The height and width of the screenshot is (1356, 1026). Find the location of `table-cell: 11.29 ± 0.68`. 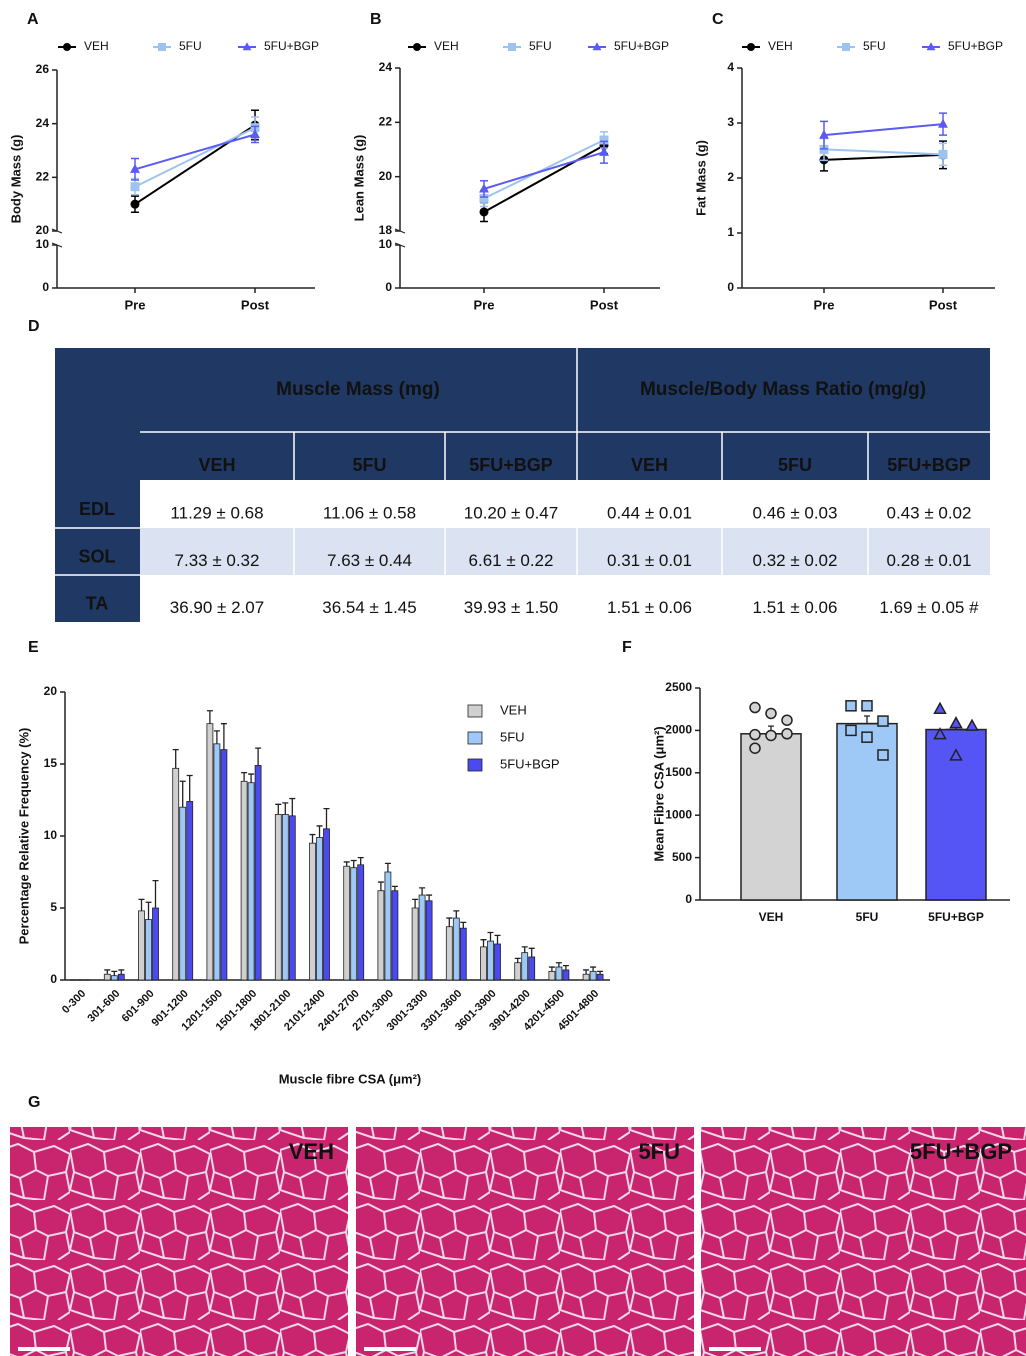

table-cell: 11.29 ± 0.68 is located at coordinates (216, 512).